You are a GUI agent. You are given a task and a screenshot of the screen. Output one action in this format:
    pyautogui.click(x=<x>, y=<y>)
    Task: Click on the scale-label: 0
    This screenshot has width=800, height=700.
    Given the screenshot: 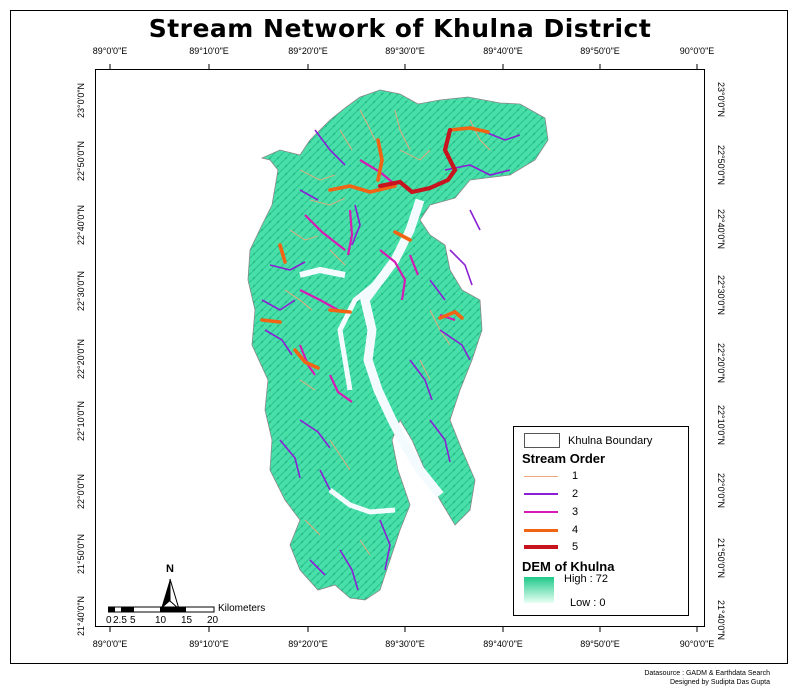 What is the action you would take?
    pyautogui.click(x=109, y=620)
    